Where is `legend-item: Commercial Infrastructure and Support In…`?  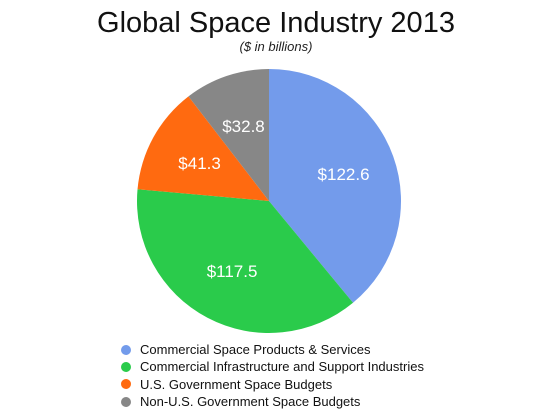
legend-item: Commercial Infrastructure and Support In… is located at coordinates (272, 366).